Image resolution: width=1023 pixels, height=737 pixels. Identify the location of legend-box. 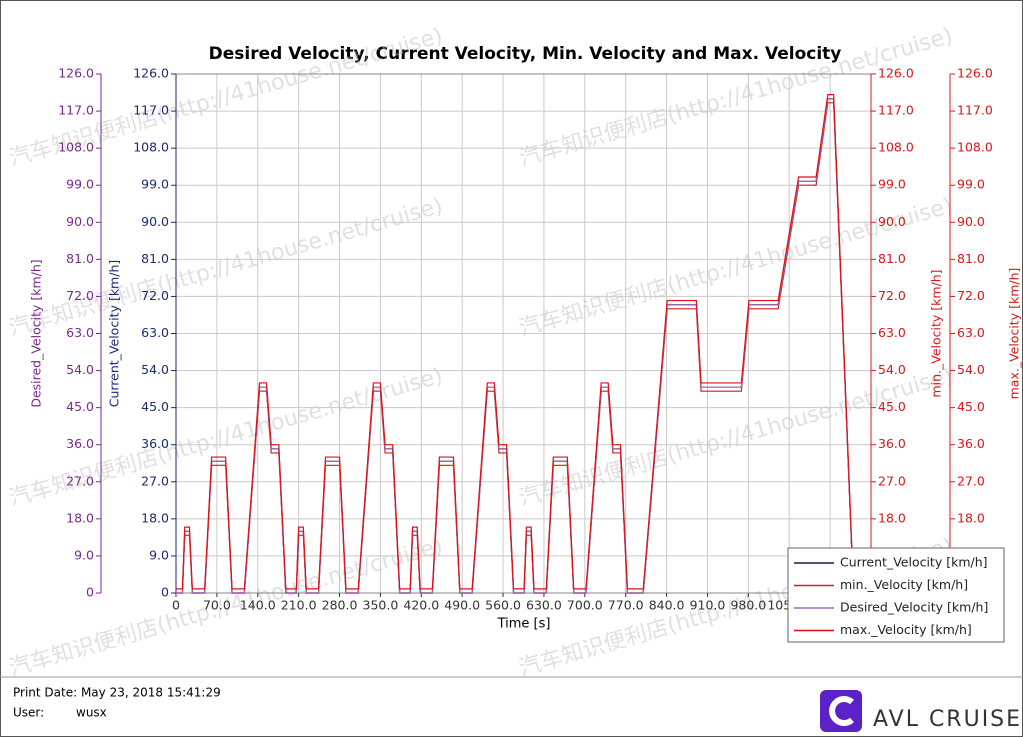
(896, 595).